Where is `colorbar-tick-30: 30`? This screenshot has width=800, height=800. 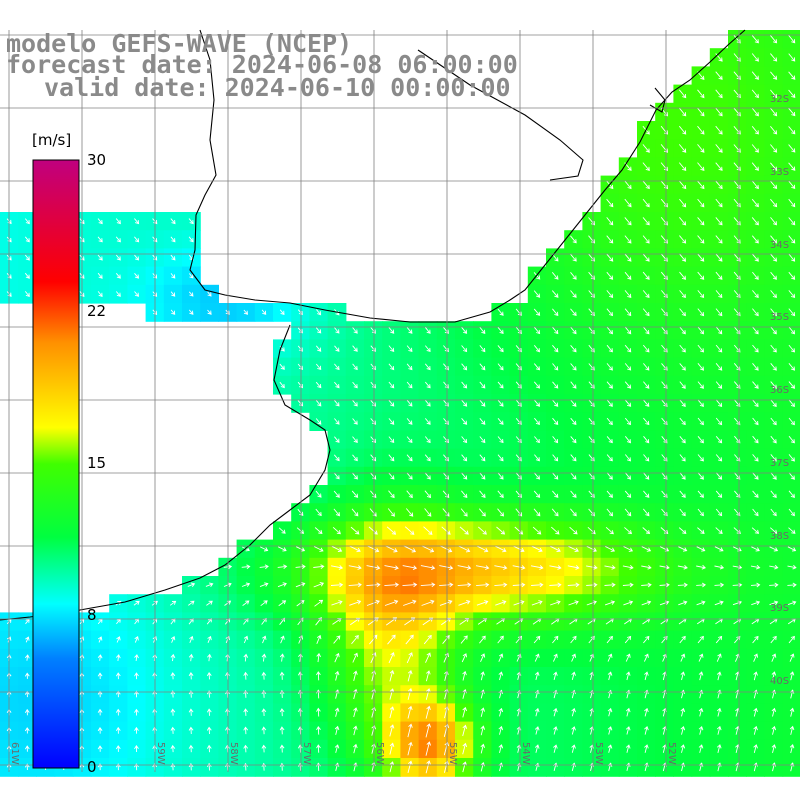
colorbar-tick-30: 30 is located at coordinates (97, 160).